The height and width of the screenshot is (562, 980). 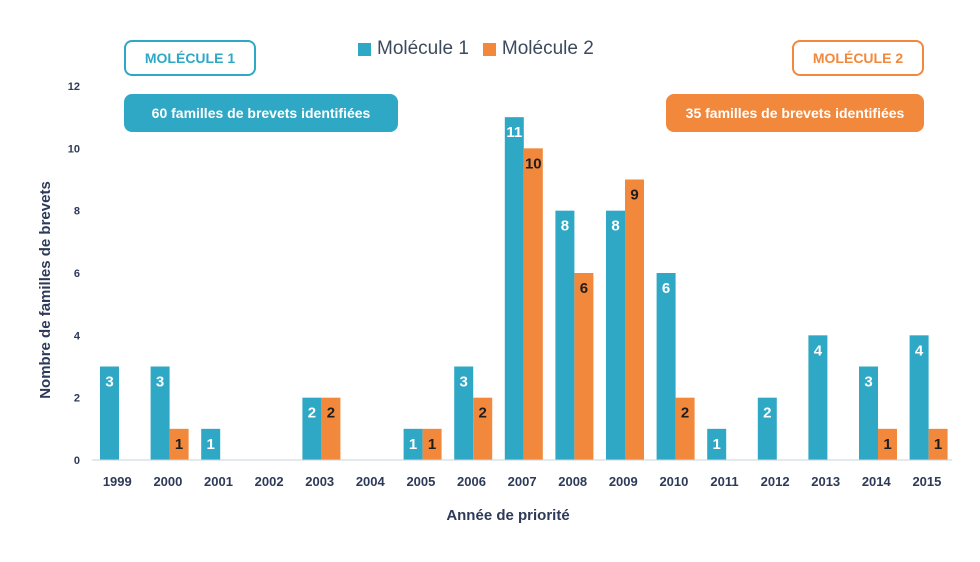 What do you see at coordinates (547, 48) in the screenshot?
I see `legend-label-molecule-2: Molécule 2` at bounding box center [547, 48].